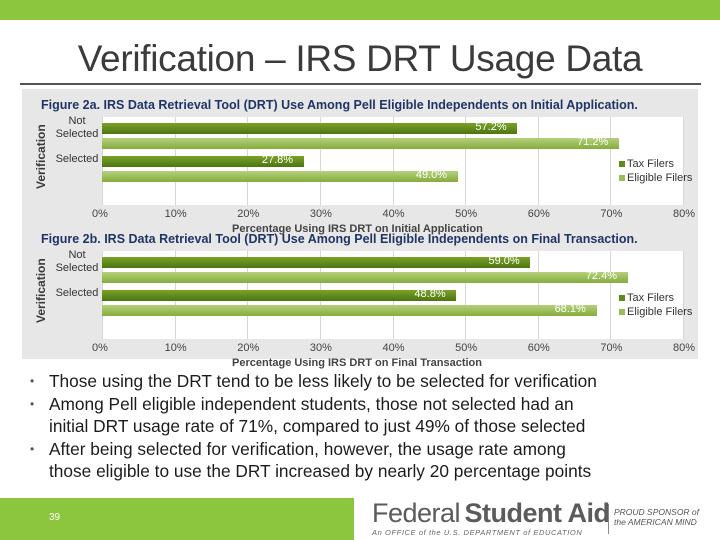 The width and height of the screenshot is (720, 540). Describe the element at coordinates (55, 517) in the screenshot. I see `page-number: 39` at that location.